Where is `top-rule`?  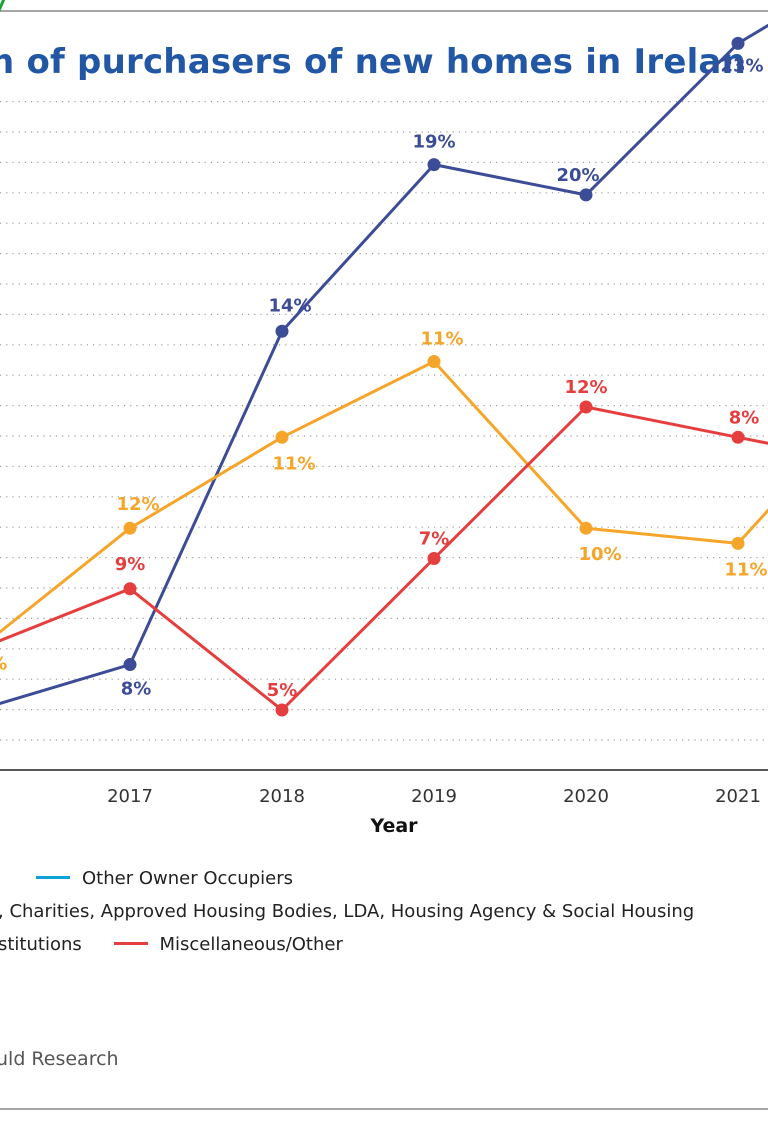
top-rule is located at coordinates (384, 11).